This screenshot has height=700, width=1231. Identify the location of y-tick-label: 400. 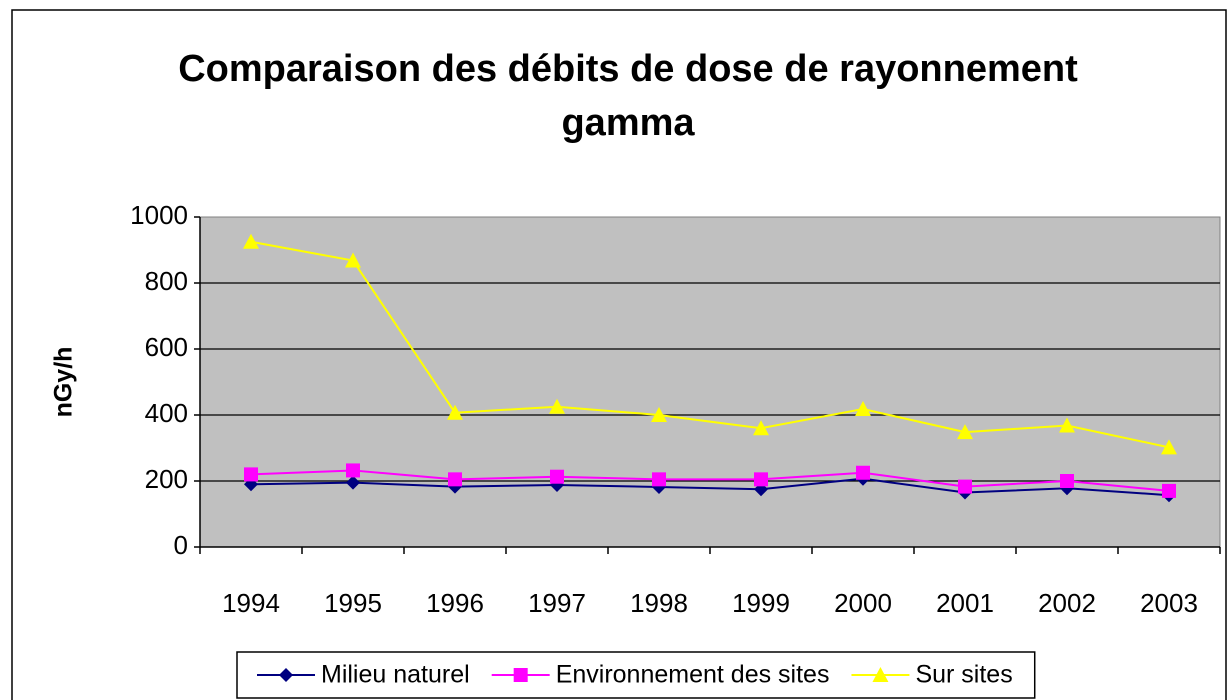
(166, 413).